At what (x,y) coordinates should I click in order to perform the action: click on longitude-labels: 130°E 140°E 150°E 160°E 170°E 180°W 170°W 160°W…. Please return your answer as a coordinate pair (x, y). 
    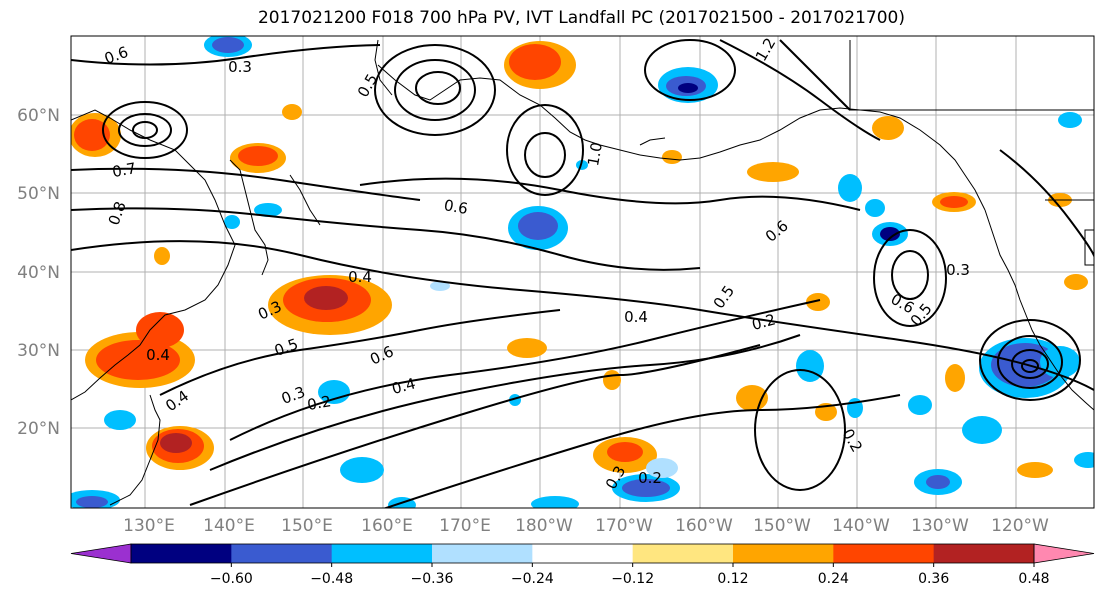
    Looking at the image, I should click on (586, 526).